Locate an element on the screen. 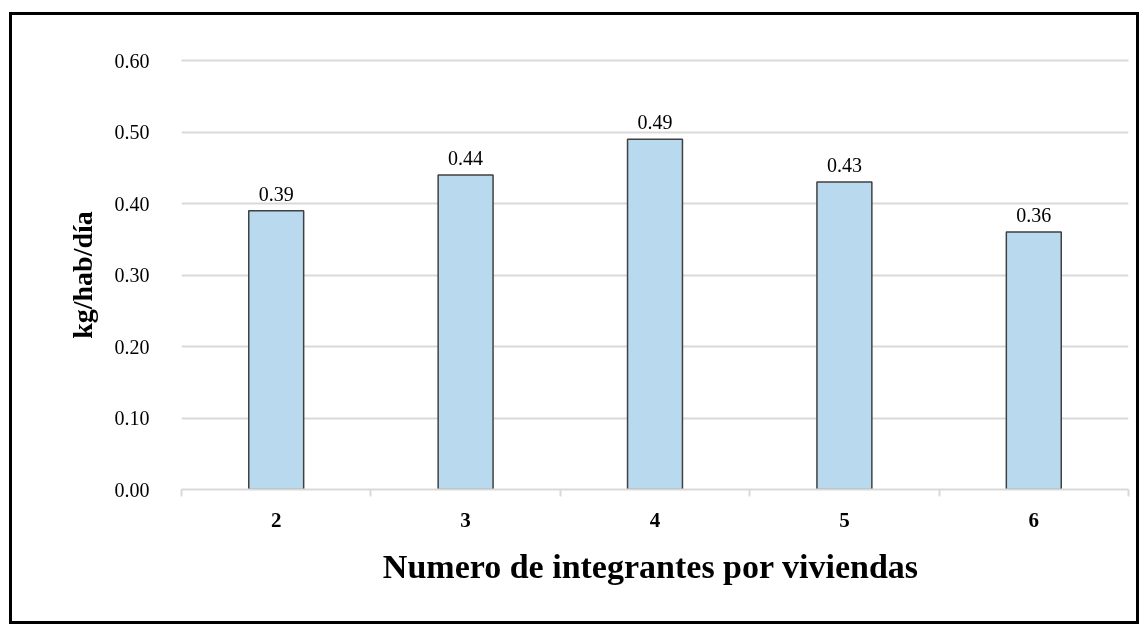 This screenshot has width=1147, height=631. data-label: 0.39 is located at coordinates (276, 193).